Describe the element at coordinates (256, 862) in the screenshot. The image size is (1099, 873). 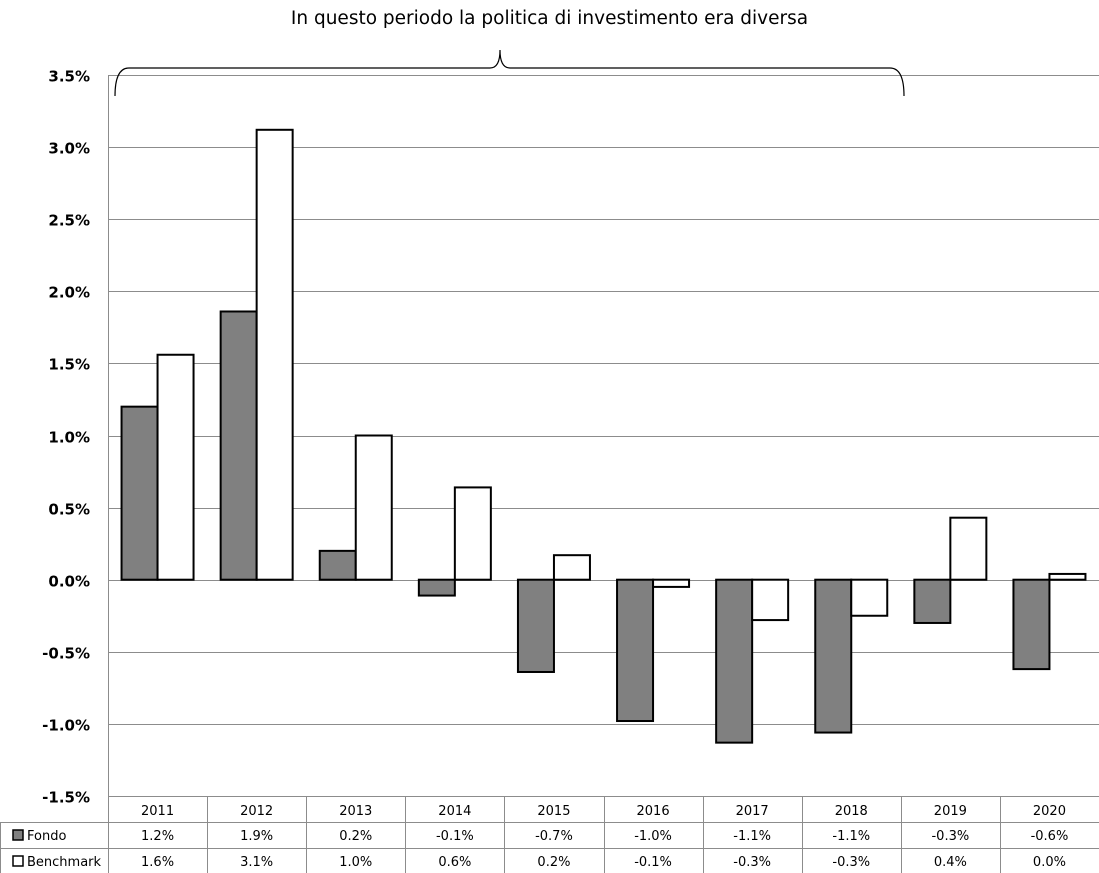
I see `data-table-cell: 3.1%` at that location.